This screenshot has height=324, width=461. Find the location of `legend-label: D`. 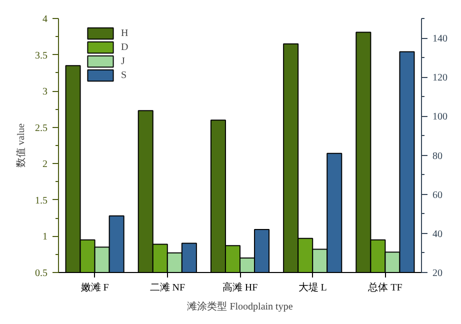

legend-label: D is located at coordinates (125, 47).